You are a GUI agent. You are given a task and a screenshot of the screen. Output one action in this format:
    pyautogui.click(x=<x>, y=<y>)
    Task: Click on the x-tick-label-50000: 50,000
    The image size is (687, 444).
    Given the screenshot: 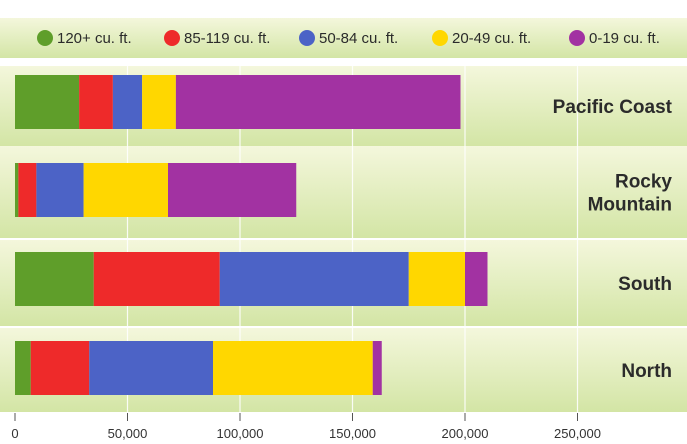 What is the action you would take?
    pyautogui.click(x=128, y=433)
    